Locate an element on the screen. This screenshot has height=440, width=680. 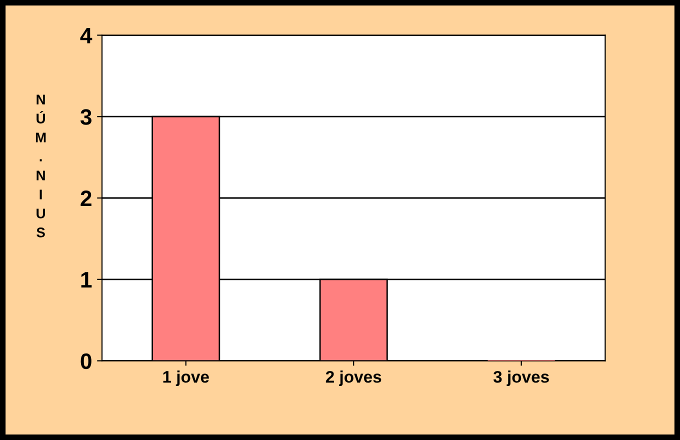
y-tick-label: 0 is located at coordinates (86, 361).